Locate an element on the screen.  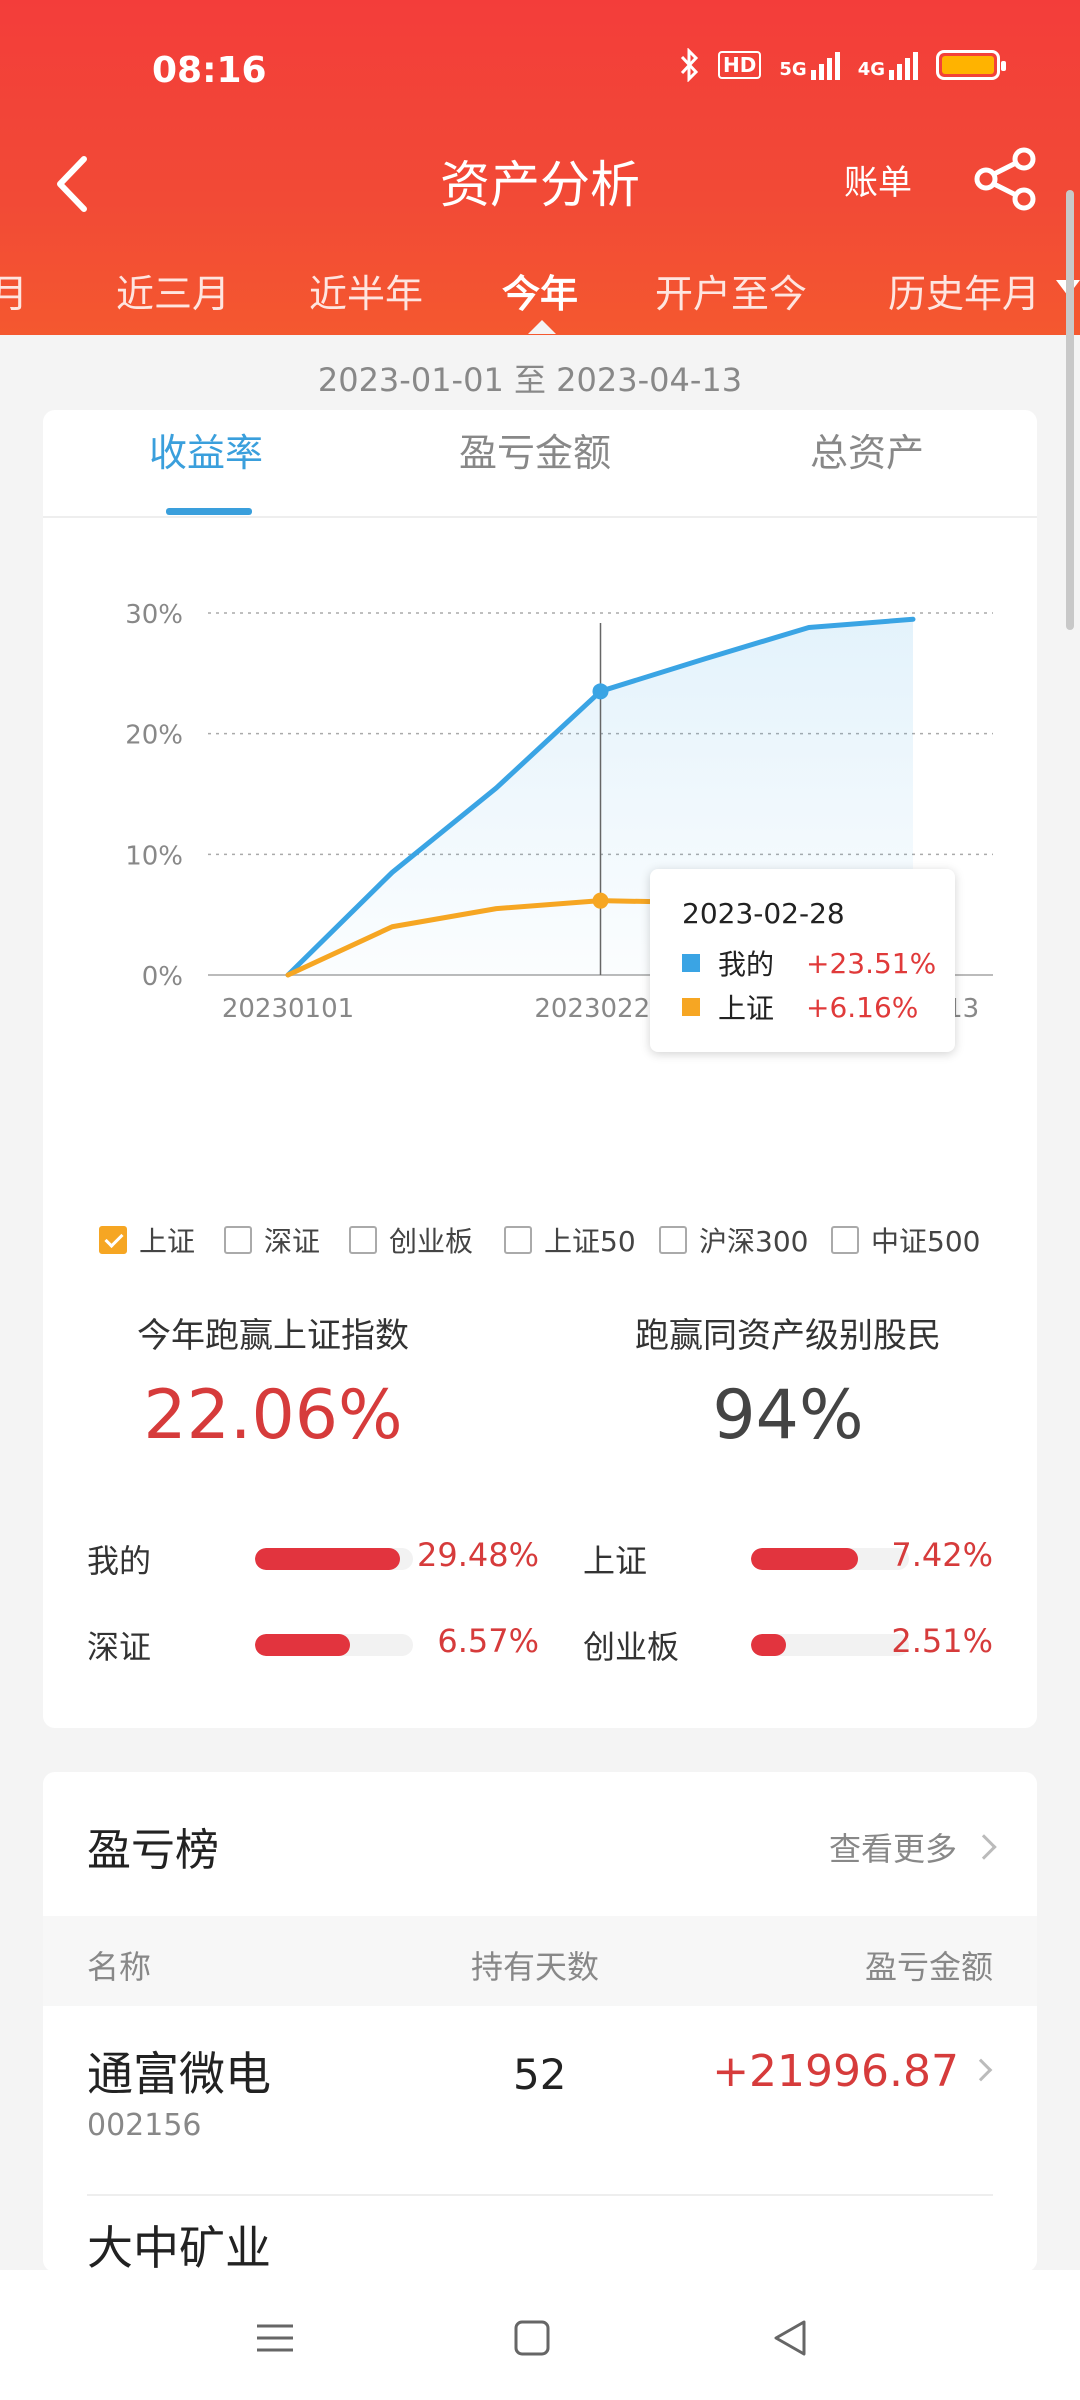
bar-value: 2.51% is located at coordinates (942, 1641).